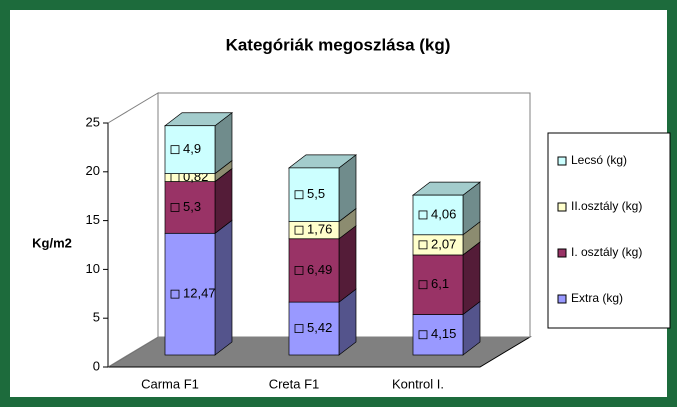  What do you see at coordinates (93, 268) in the screenshot?
I see `y-tick-label: 10` at bounding box center [93, 268].